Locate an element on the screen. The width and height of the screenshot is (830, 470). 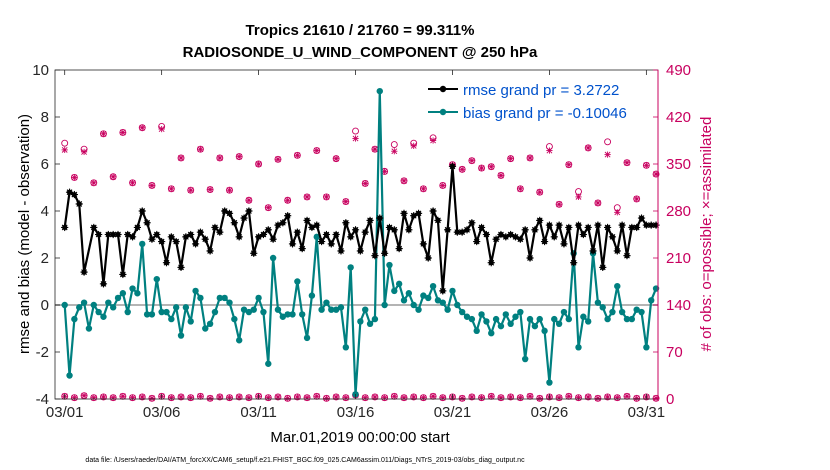
y-tick-label: -2 is located at coordinates (42, 352).